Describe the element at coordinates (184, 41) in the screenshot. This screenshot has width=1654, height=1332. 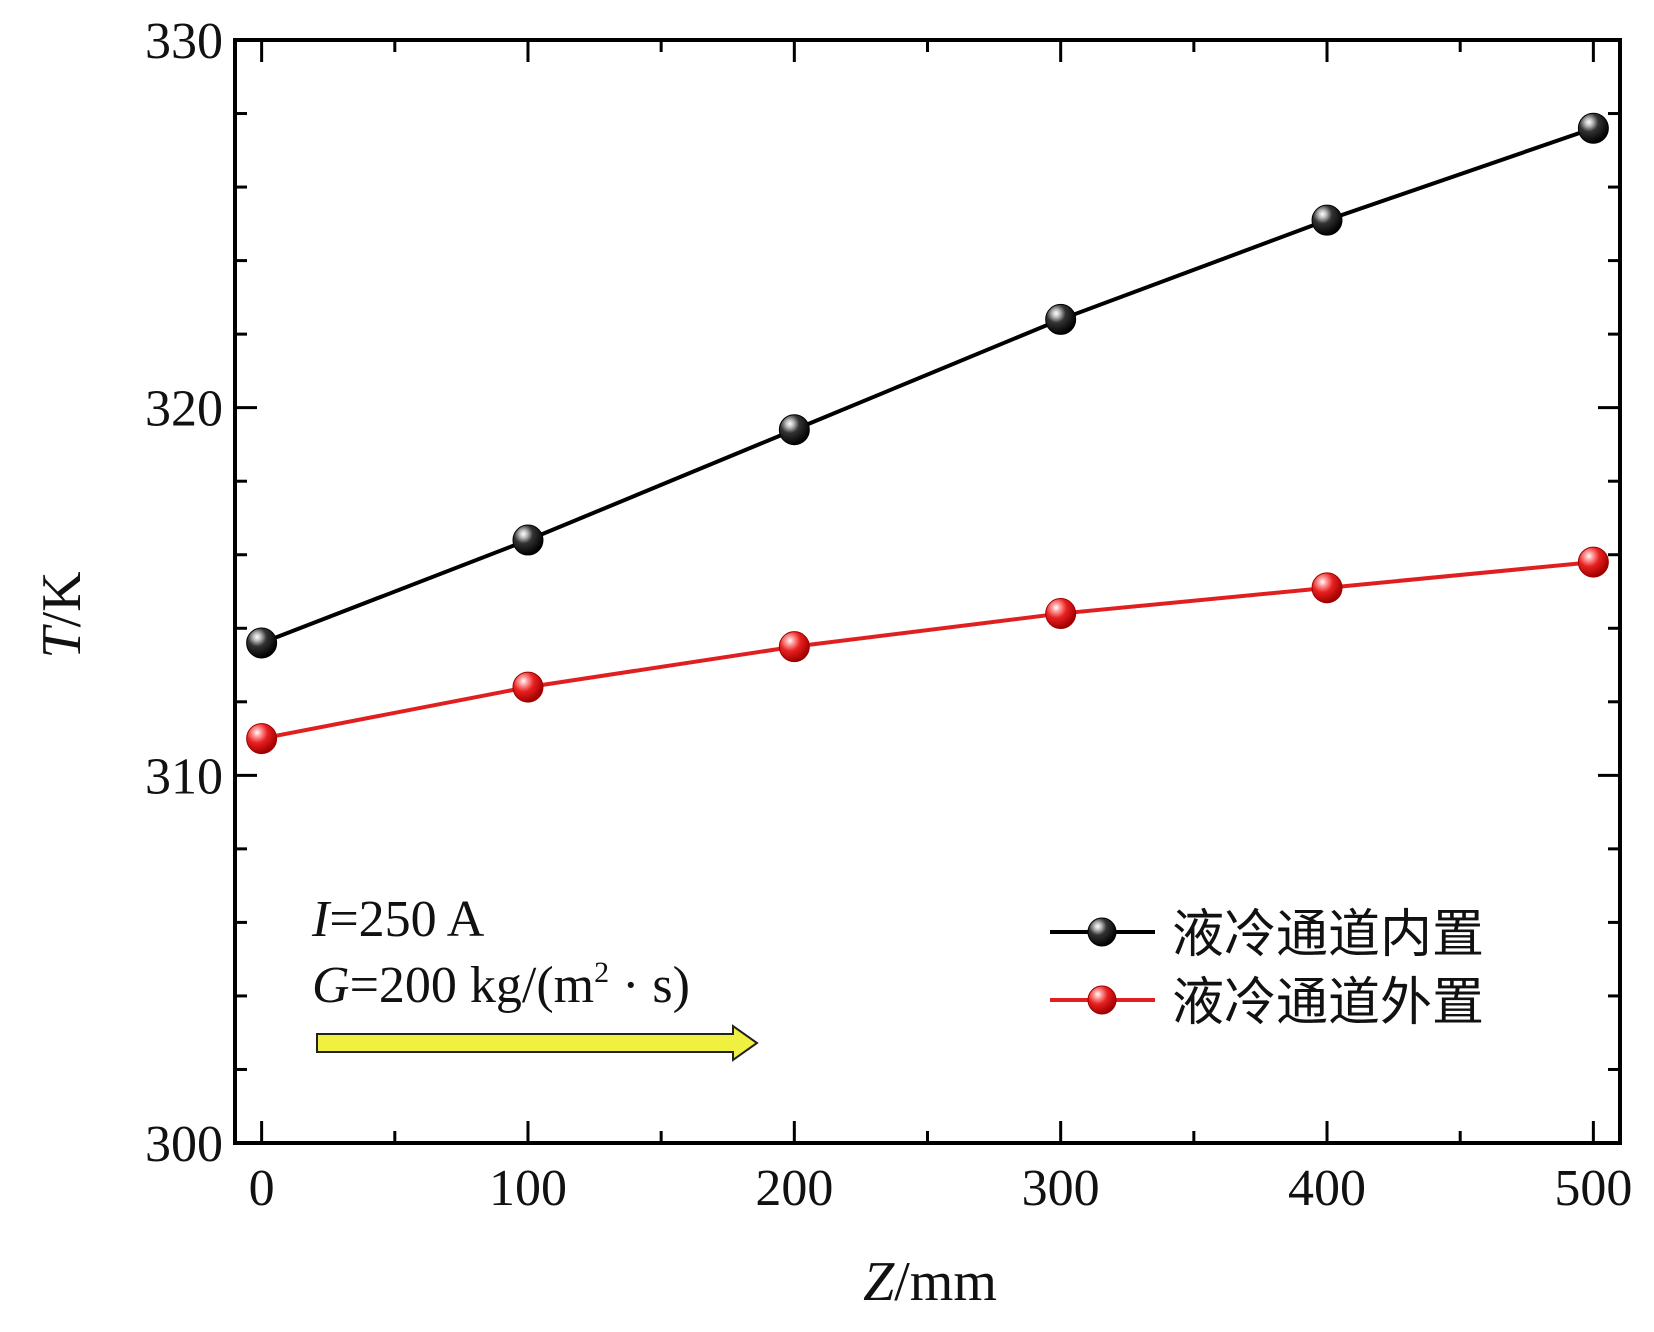
I see `y-tick-label: 330` at that location.